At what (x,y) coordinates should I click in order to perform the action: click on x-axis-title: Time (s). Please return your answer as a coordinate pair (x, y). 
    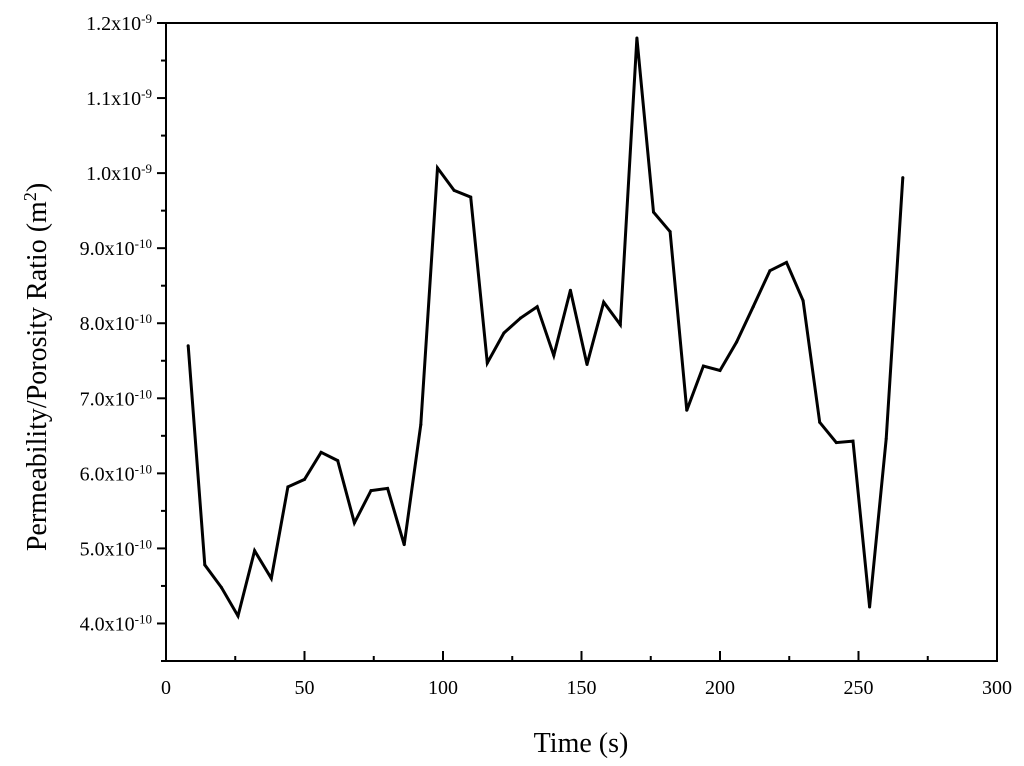
    Looking at the image, I should click on (581, 743).